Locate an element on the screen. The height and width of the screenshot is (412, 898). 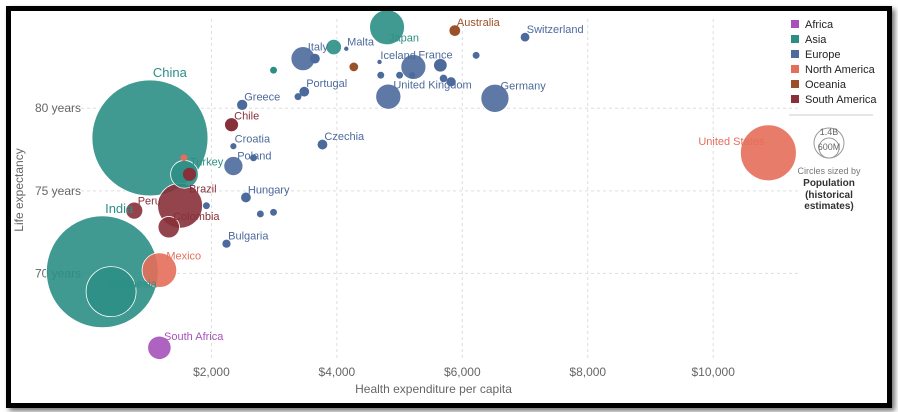
point-label: Turkey is located at coordinates (207, 162).